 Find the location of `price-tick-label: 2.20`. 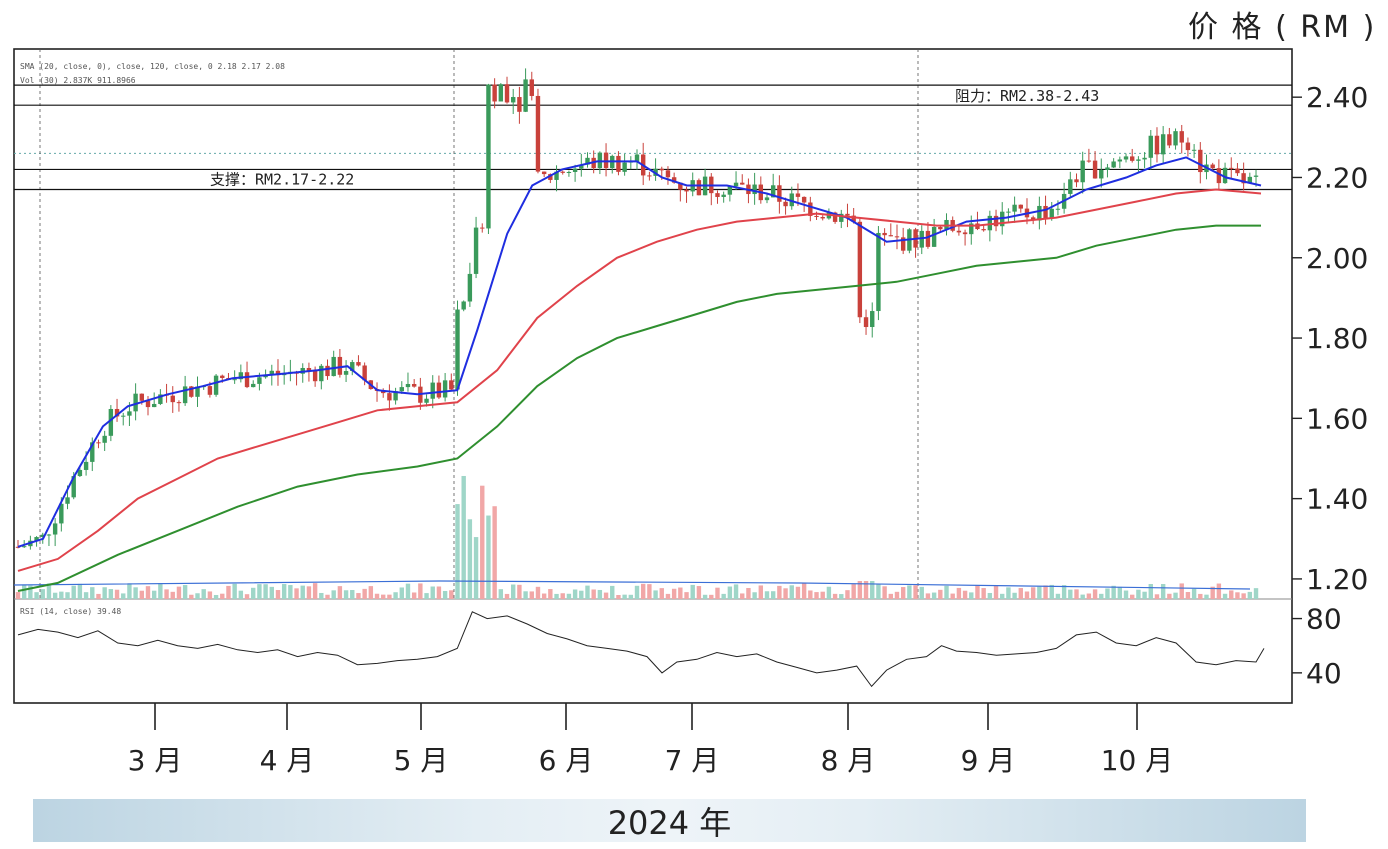

price-tick-label: 2.20 is located at coordinates (1337, 177).